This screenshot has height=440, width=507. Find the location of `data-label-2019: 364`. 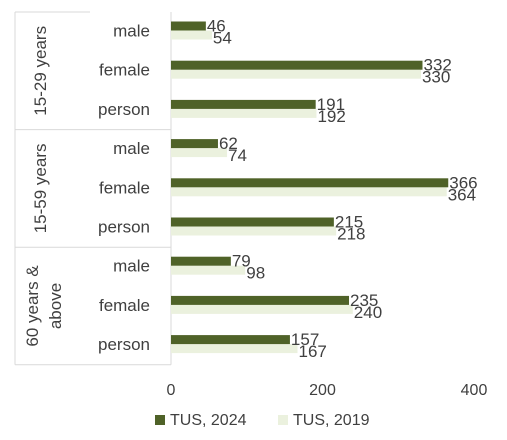

data-label-2019: 364 is located at coordinates (462, 194).